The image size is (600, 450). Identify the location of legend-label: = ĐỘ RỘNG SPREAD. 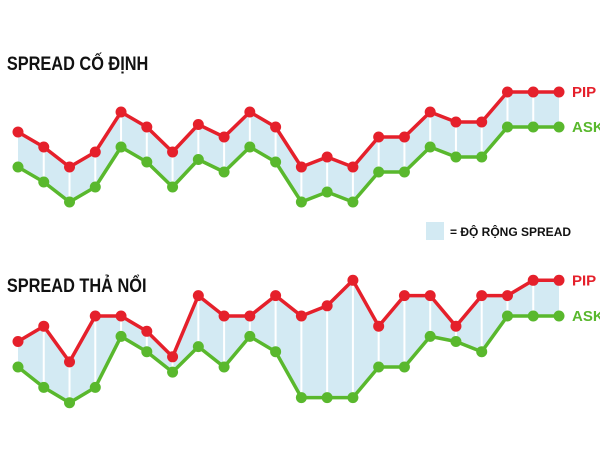
(510, 231).